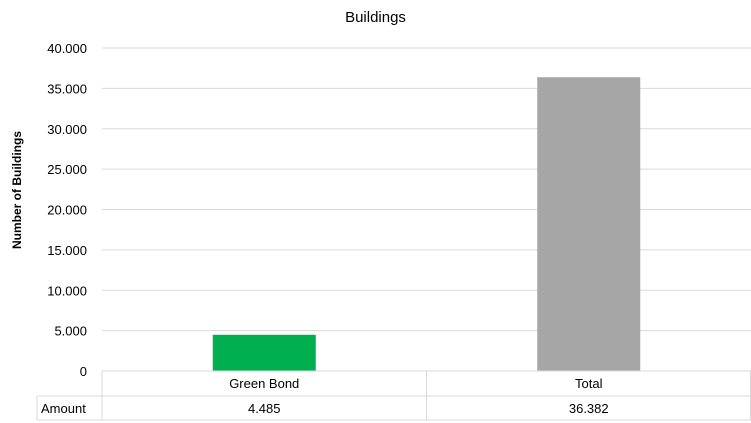  What do you see at coordinates (589, 408) in the screenshot?
I see `value-cell: 36.382` at bounding box center [589, 408].